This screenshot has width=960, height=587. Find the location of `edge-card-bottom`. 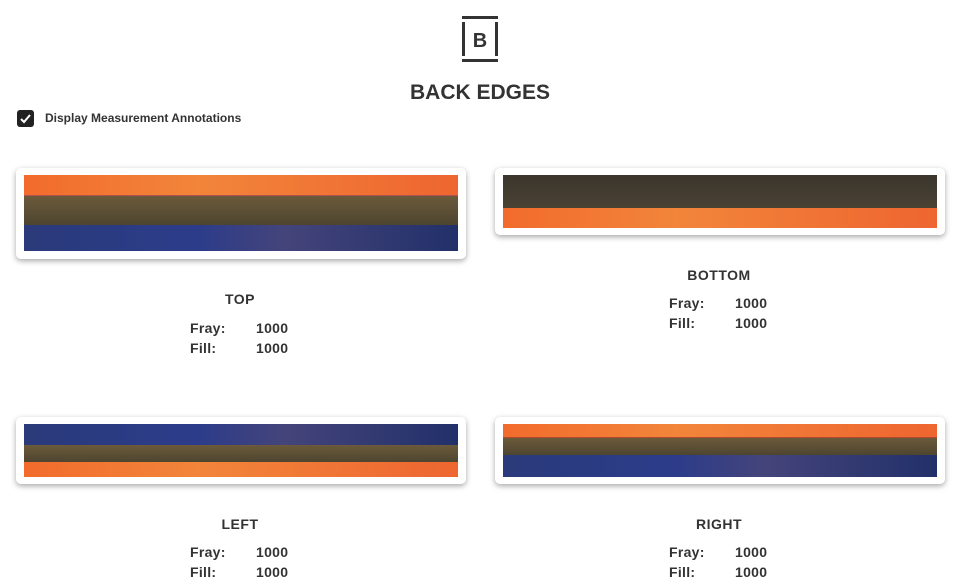

edge-card-bottom is located at coordinates (720, 201).